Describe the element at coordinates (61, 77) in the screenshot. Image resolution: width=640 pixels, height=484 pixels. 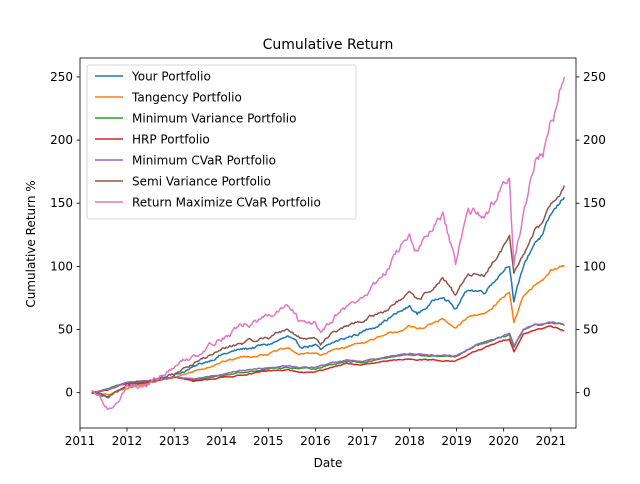
I see `y-tick-label: 250` at that location.